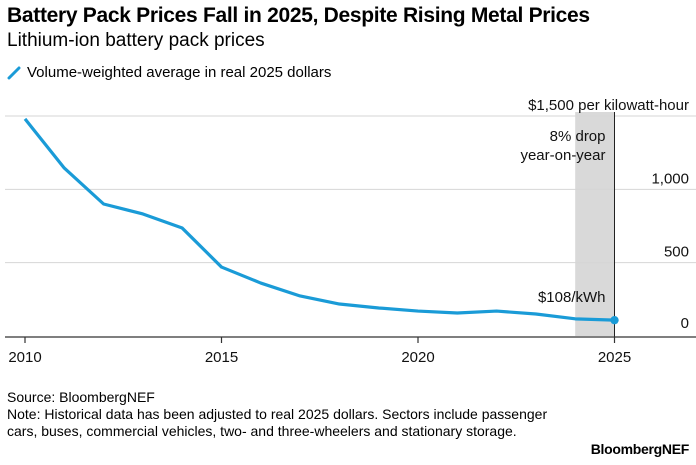 The height and width of the screenshot is (465, 696). What do you see at coordinates (608, 105) in the screenshot?
I see `y-tick-label: $1,500 per kilowatt-hour` at bounding box center [608, 105].